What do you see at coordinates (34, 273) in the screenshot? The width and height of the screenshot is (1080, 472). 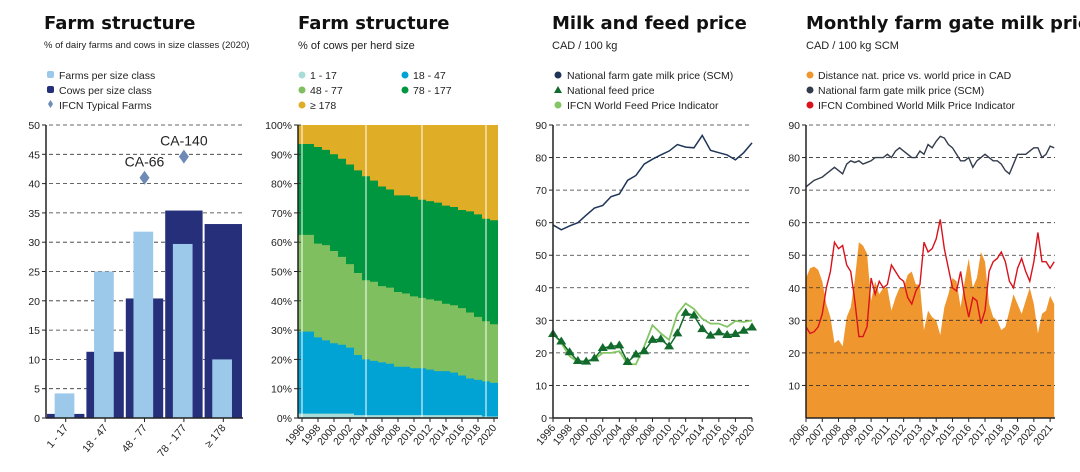 I see `y-tick-label: 25` at bounding box center [34, 273].